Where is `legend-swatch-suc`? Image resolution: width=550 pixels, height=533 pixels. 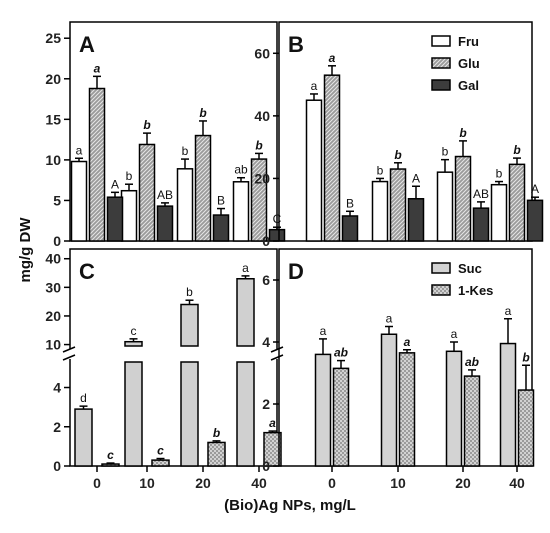 legend-swatch-suc is located at coordinates (441, 268).